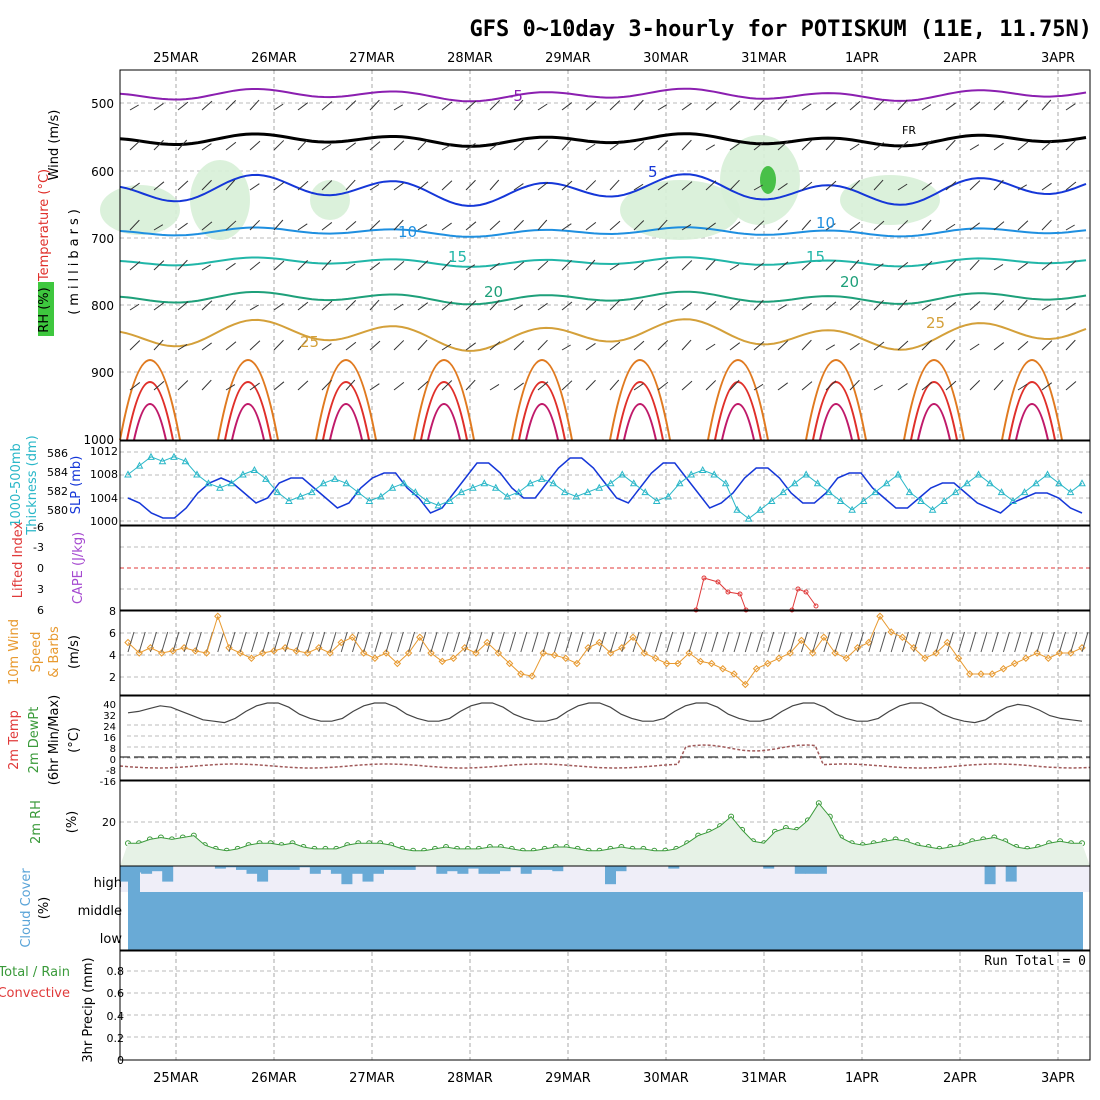 The width and height of the screenshot is (1100, 1100). Describe the element at coordinates (111, 771) in the screenshot. I see `temp2m-tick: -8` at that location.